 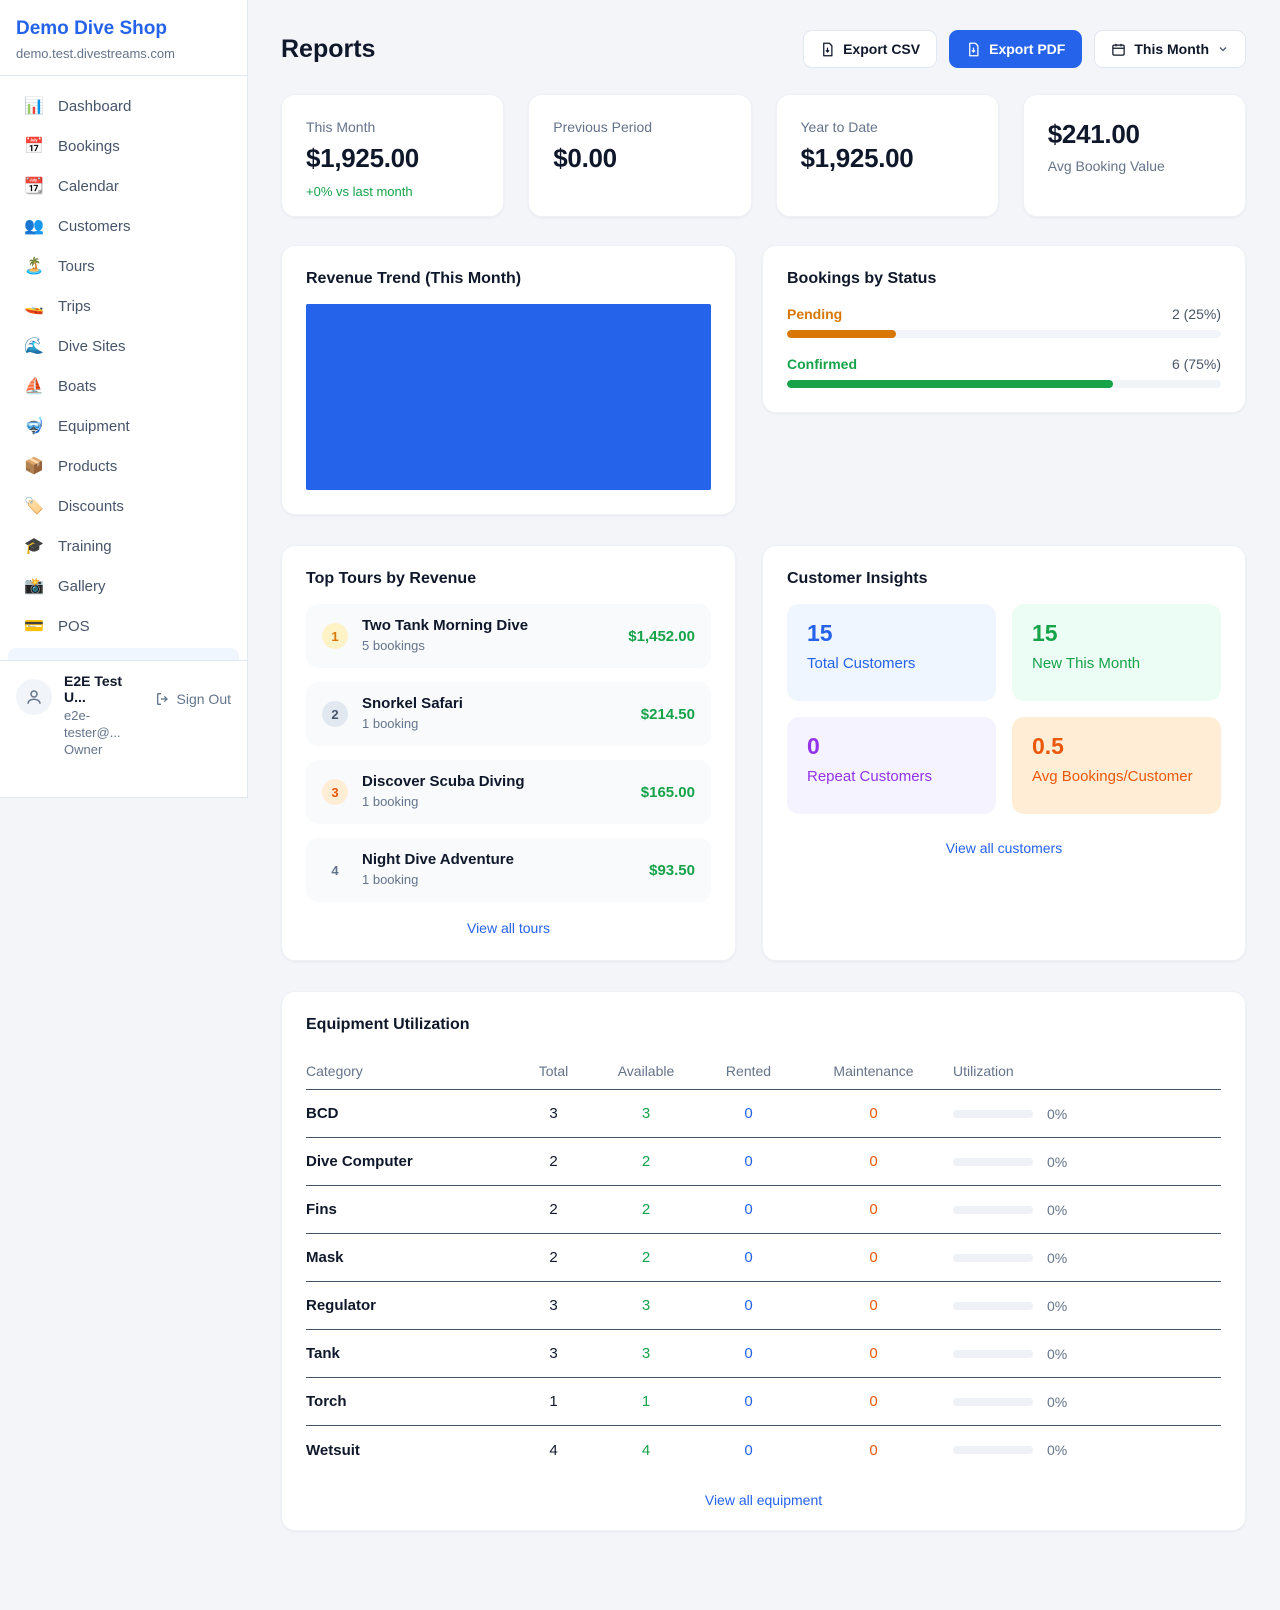 I want to click on bookings-by-status-title: Bookings by Status, so click(x=862, y=278).